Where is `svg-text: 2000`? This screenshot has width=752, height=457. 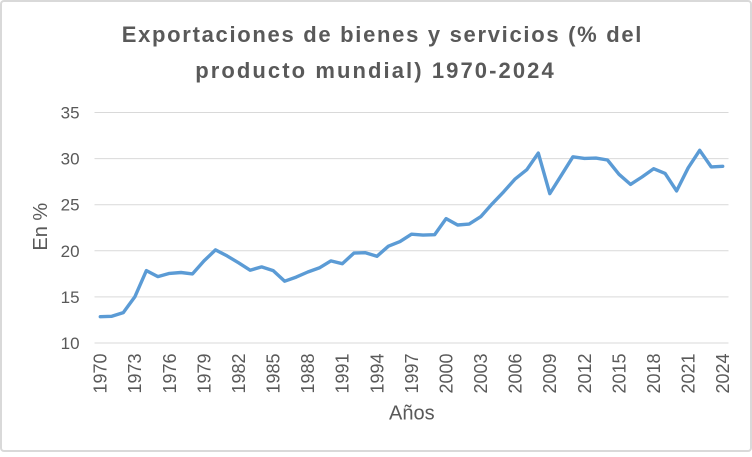
svg-text: 2000 is located at coordinates (446, 374).